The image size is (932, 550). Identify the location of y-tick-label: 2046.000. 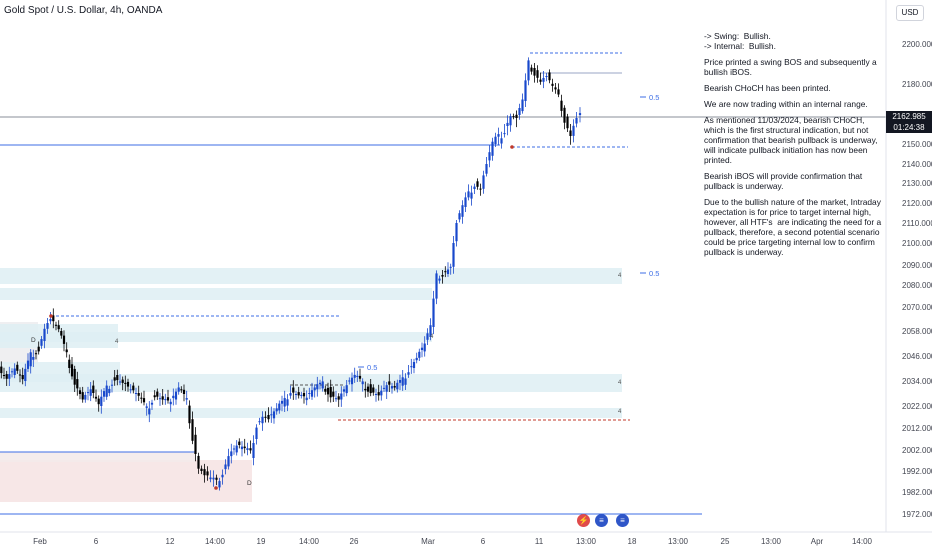
(917, 356).